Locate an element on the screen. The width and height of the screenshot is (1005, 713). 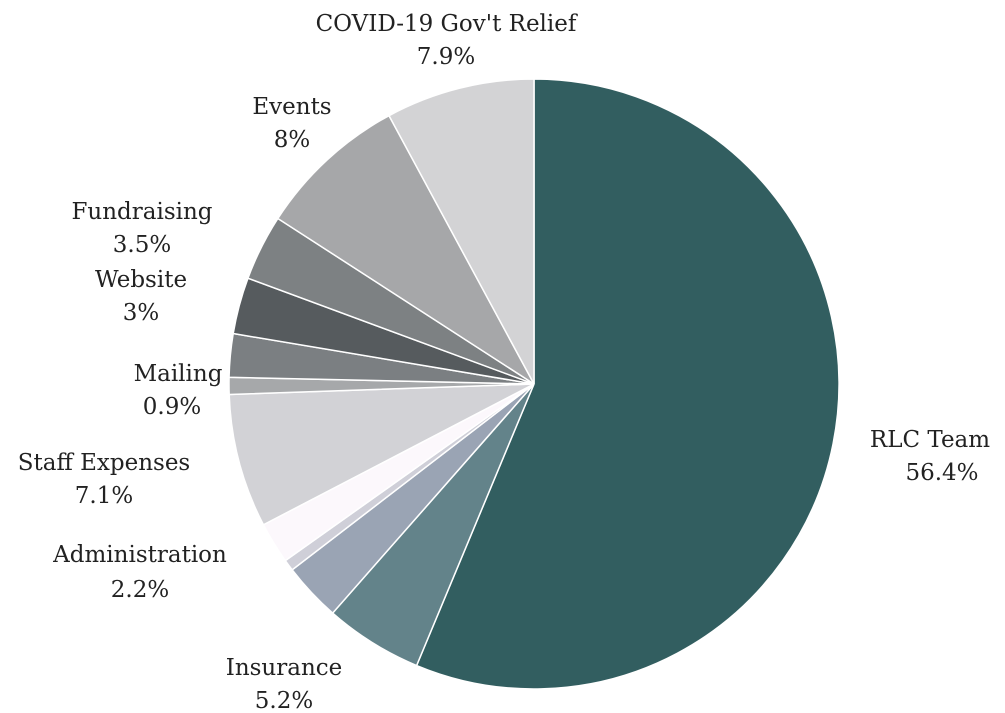
value-events: 8% is located at coordinates (292, 140).